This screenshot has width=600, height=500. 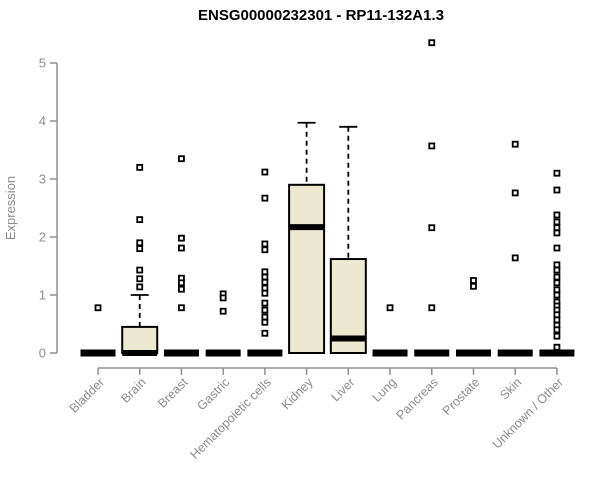 I want to click on y-tick-label: 2, so click(x=42, y=237).